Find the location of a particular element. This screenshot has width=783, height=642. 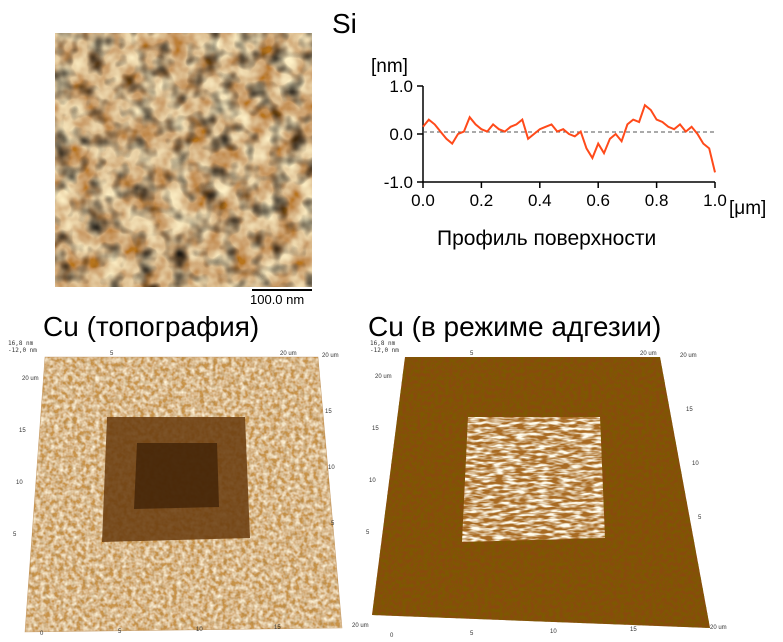

cu-topo-zmax: 16,8 nm is located at coordinates (21, 343).